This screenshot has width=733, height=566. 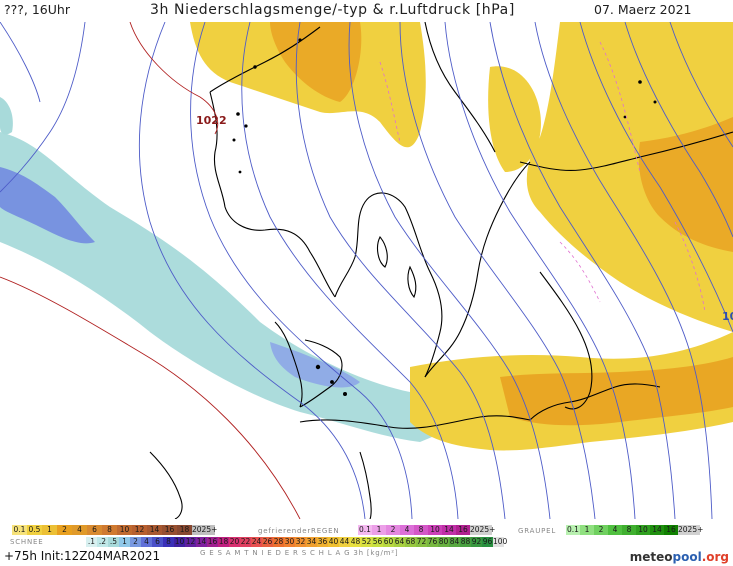 What do you see at coordinates (223, 542) in the screenshot?
I see `snow-swatch: 18` at bounding box center [223, 542].